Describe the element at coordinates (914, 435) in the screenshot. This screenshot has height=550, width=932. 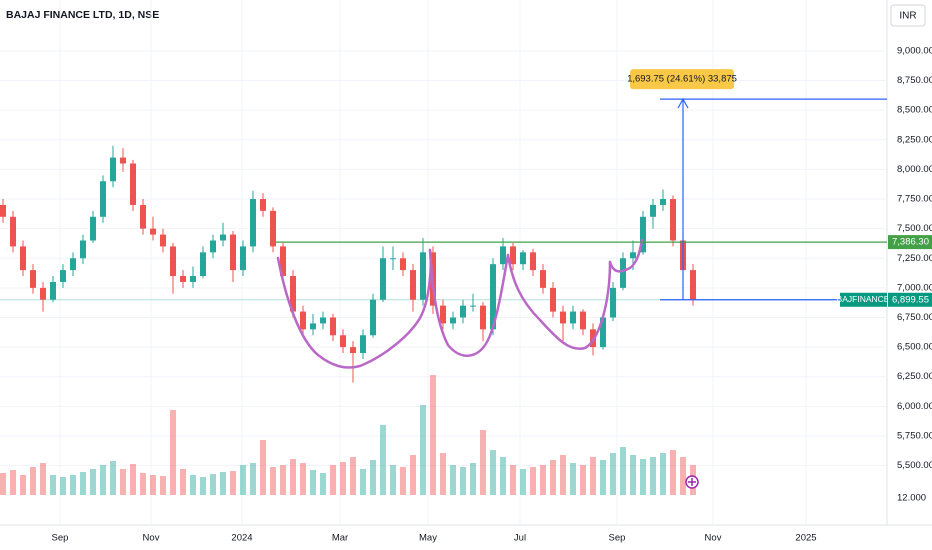
I see `y-tick-label: 5,750.00` at that location.